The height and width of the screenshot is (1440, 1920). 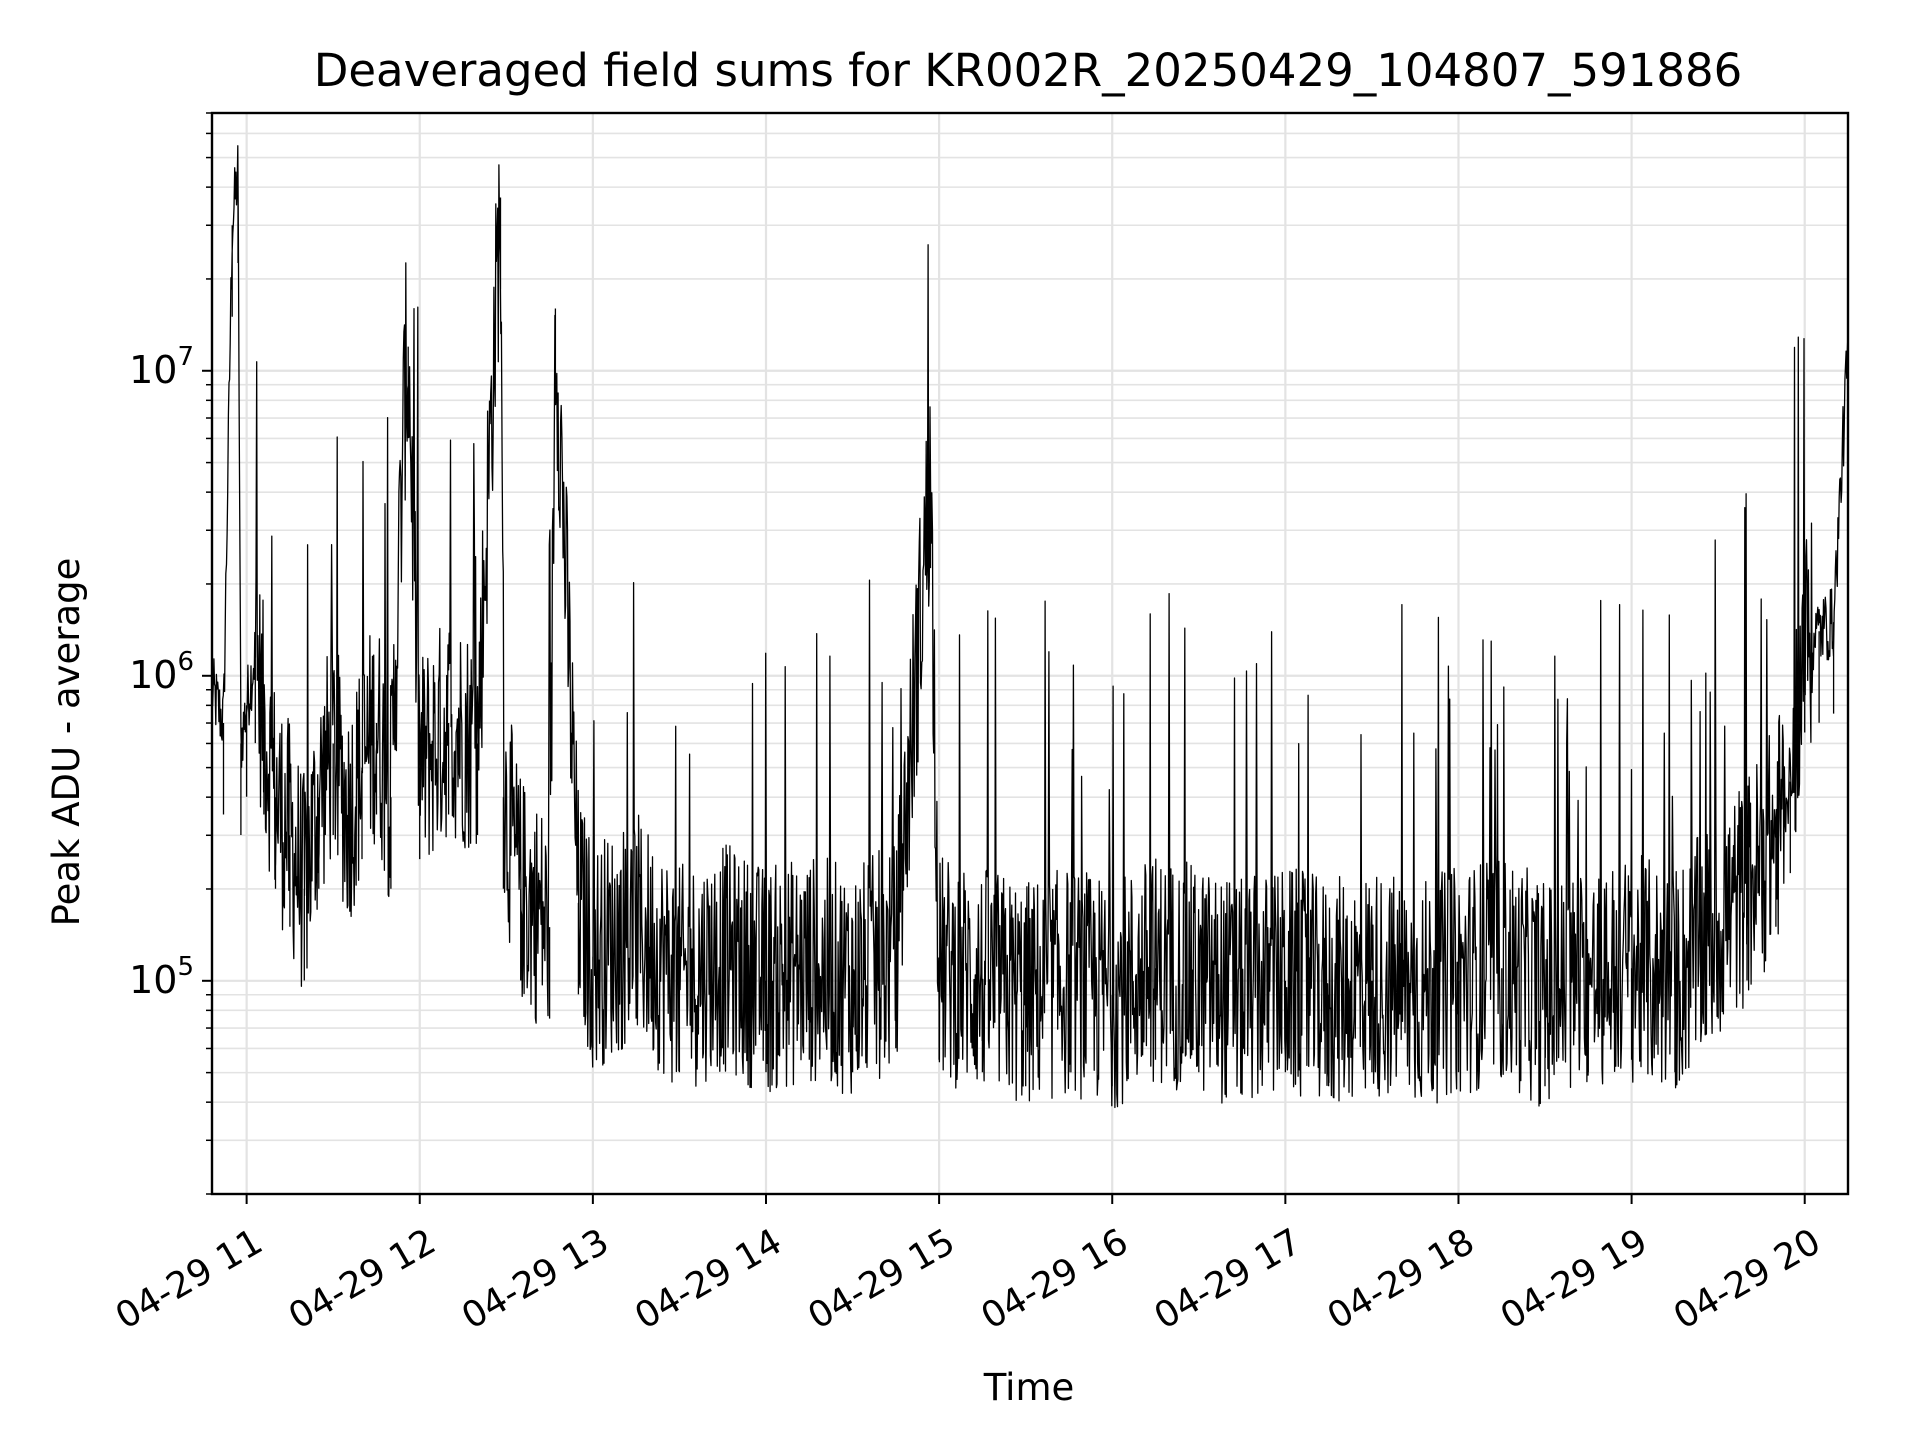 What do you see at coordinates (185, 357) in the screenshot?
I see `y-tick-exponent: 7` at bounding box center [185, 357].